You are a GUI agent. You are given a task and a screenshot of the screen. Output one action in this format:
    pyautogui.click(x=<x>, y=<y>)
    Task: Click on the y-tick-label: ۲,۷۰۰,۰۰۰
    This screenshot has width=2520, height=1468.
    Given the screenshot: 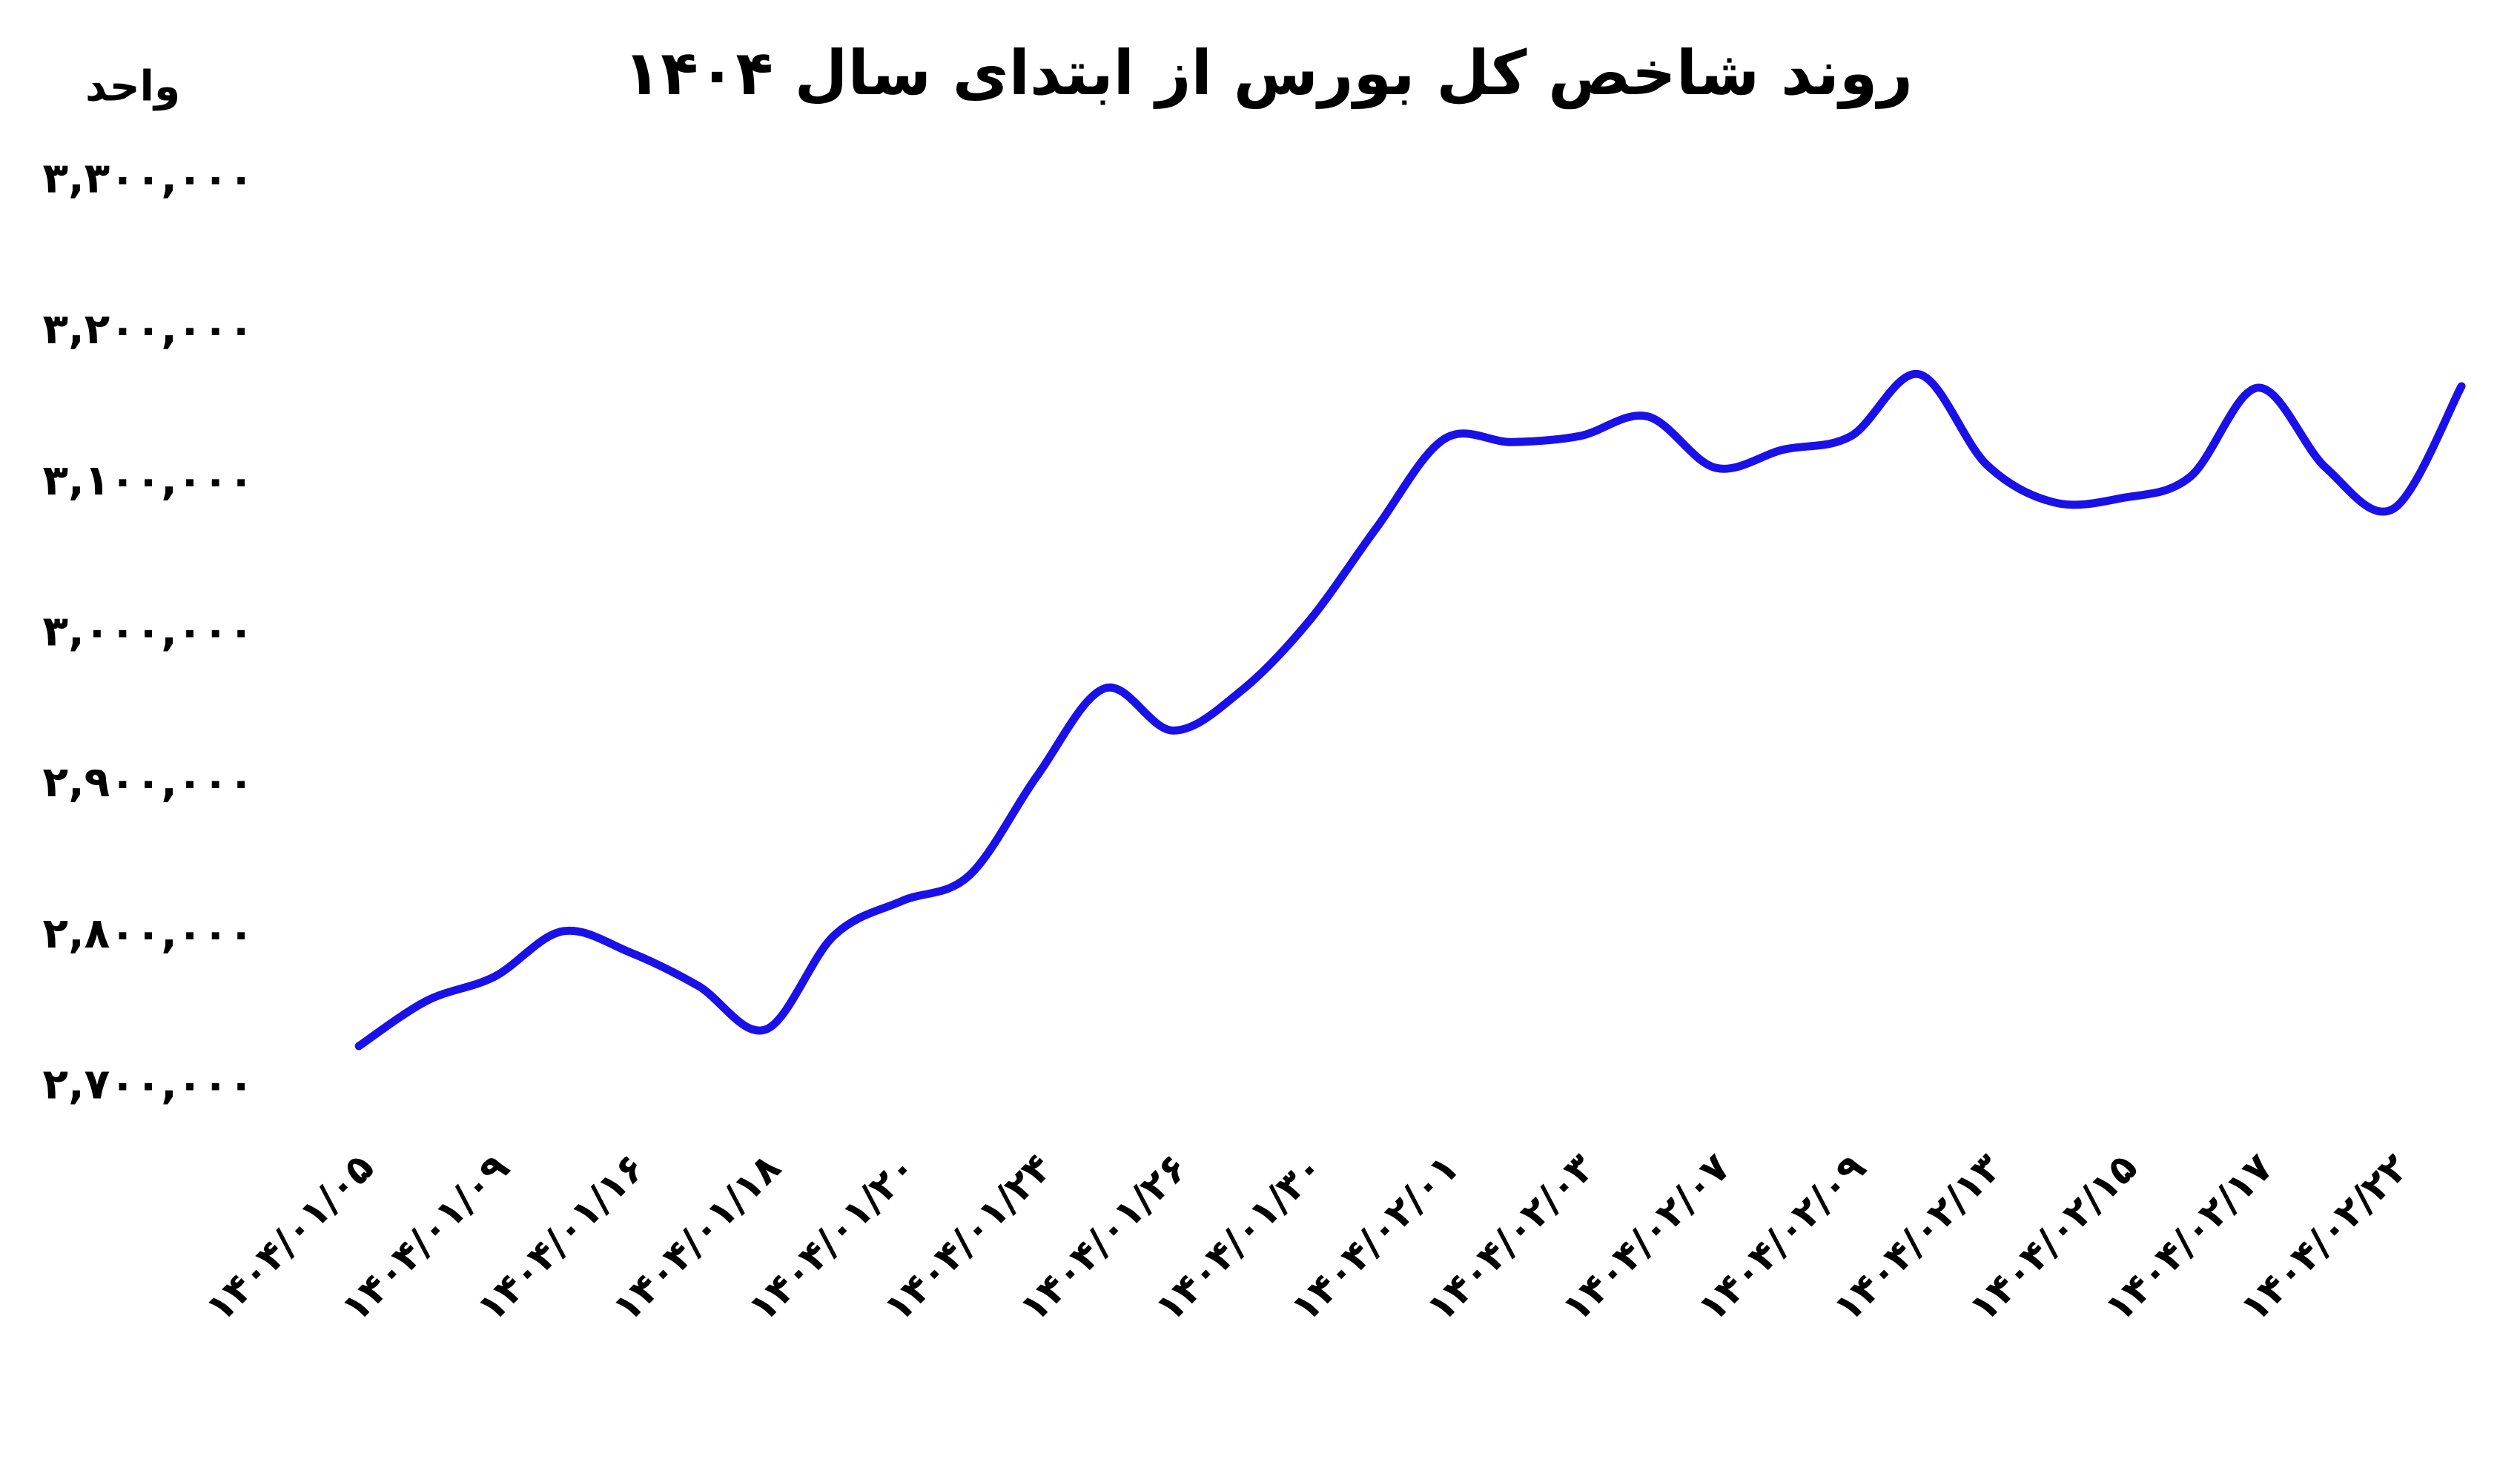 What is the action you would take?
    pyautogui.click(x=148, y=1084)
    